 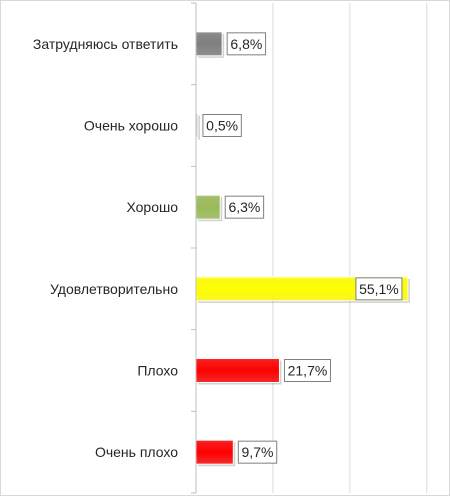 I want to click on data-label: 55,1%, so click(x=379, y=289).